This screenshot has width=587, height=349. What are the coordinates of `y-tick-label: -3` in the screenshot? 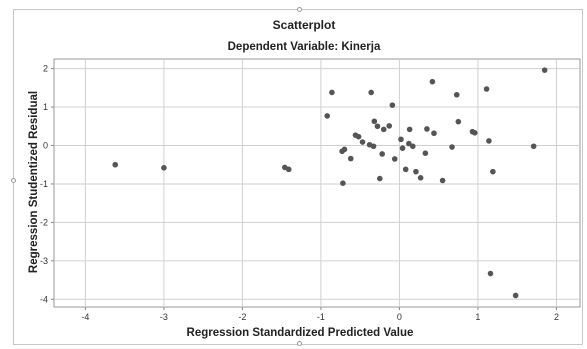 It's located at (44, 261).